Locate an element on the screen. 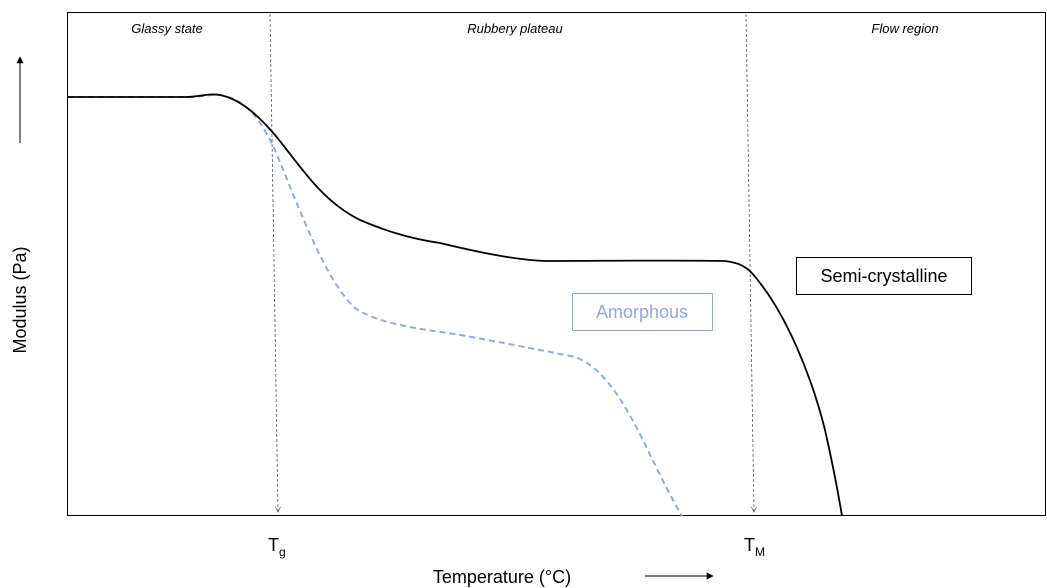  region-label-rubbery: Rubbery plateau is located at coordinates (514, 28).